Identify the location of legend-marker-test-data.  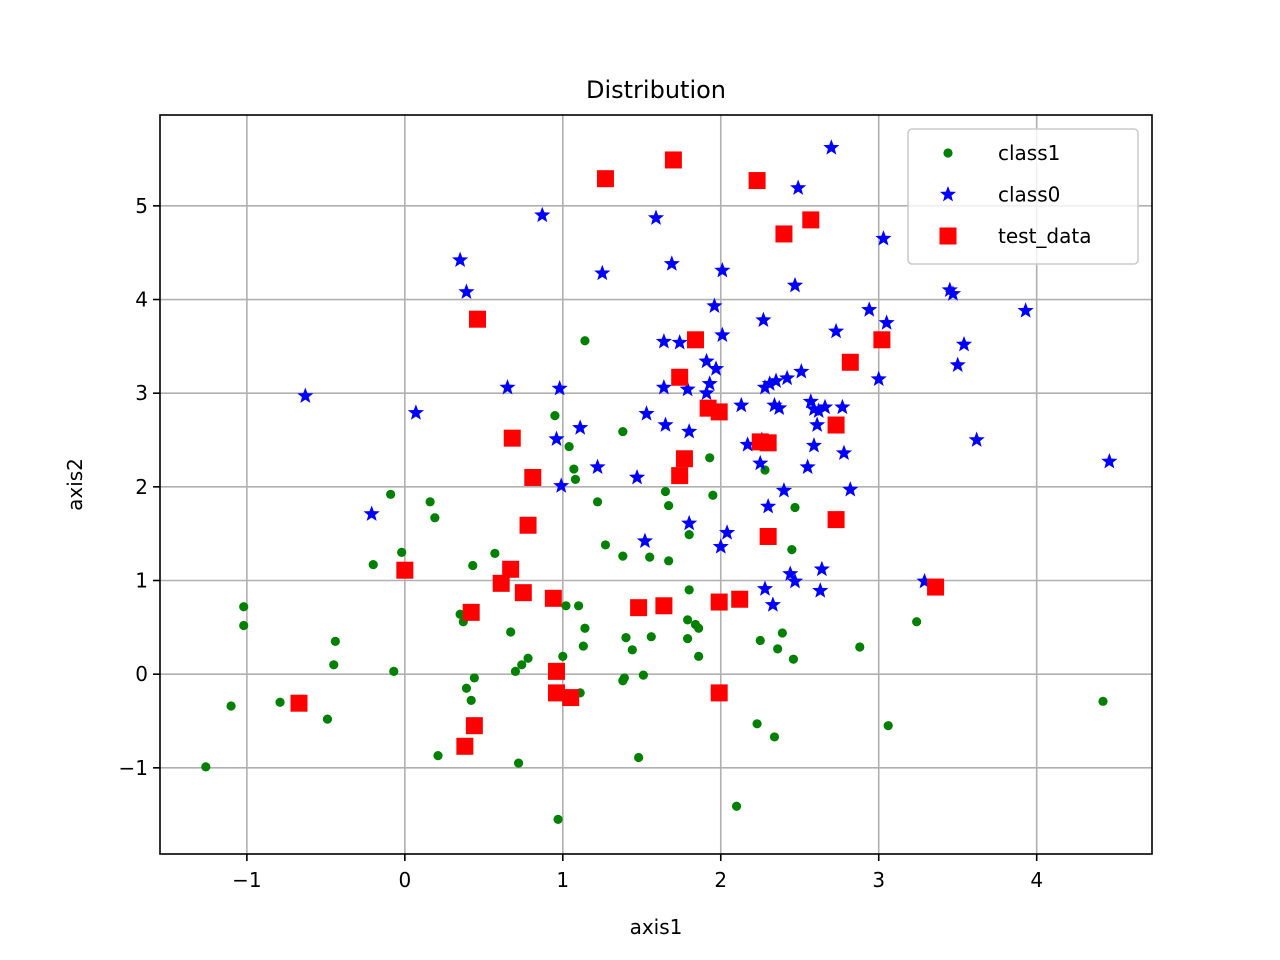
(948, 236).